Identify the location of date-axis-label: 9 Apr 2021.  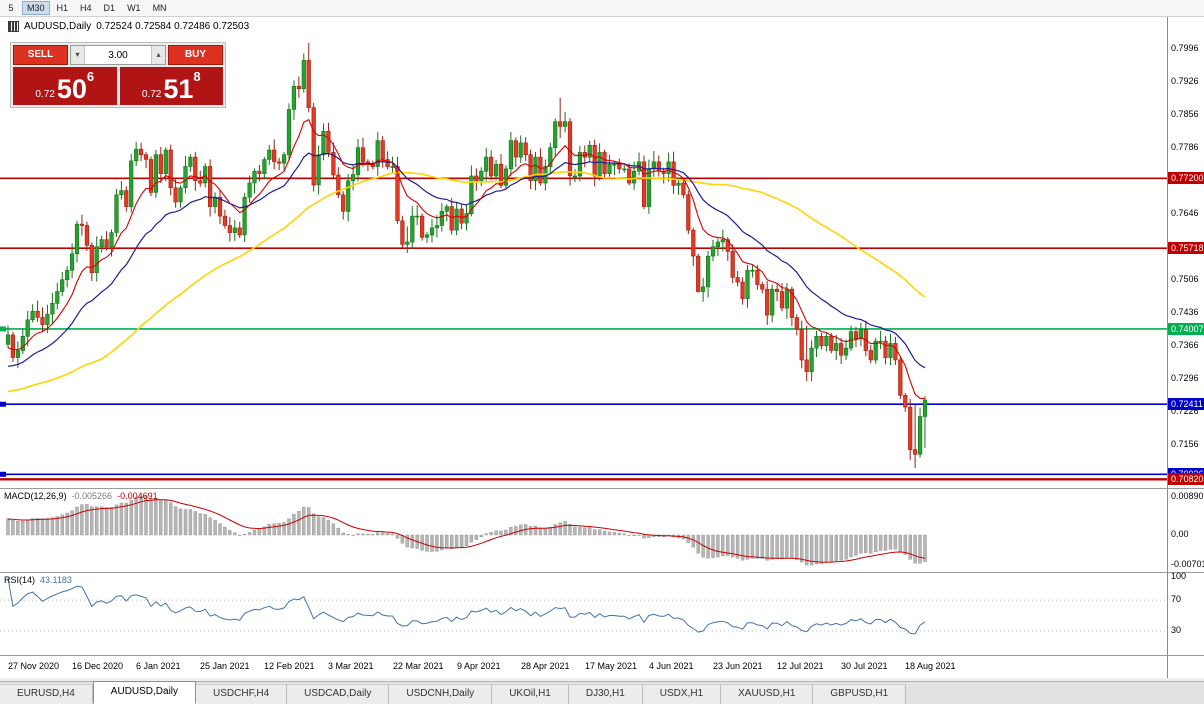
(479, 666).